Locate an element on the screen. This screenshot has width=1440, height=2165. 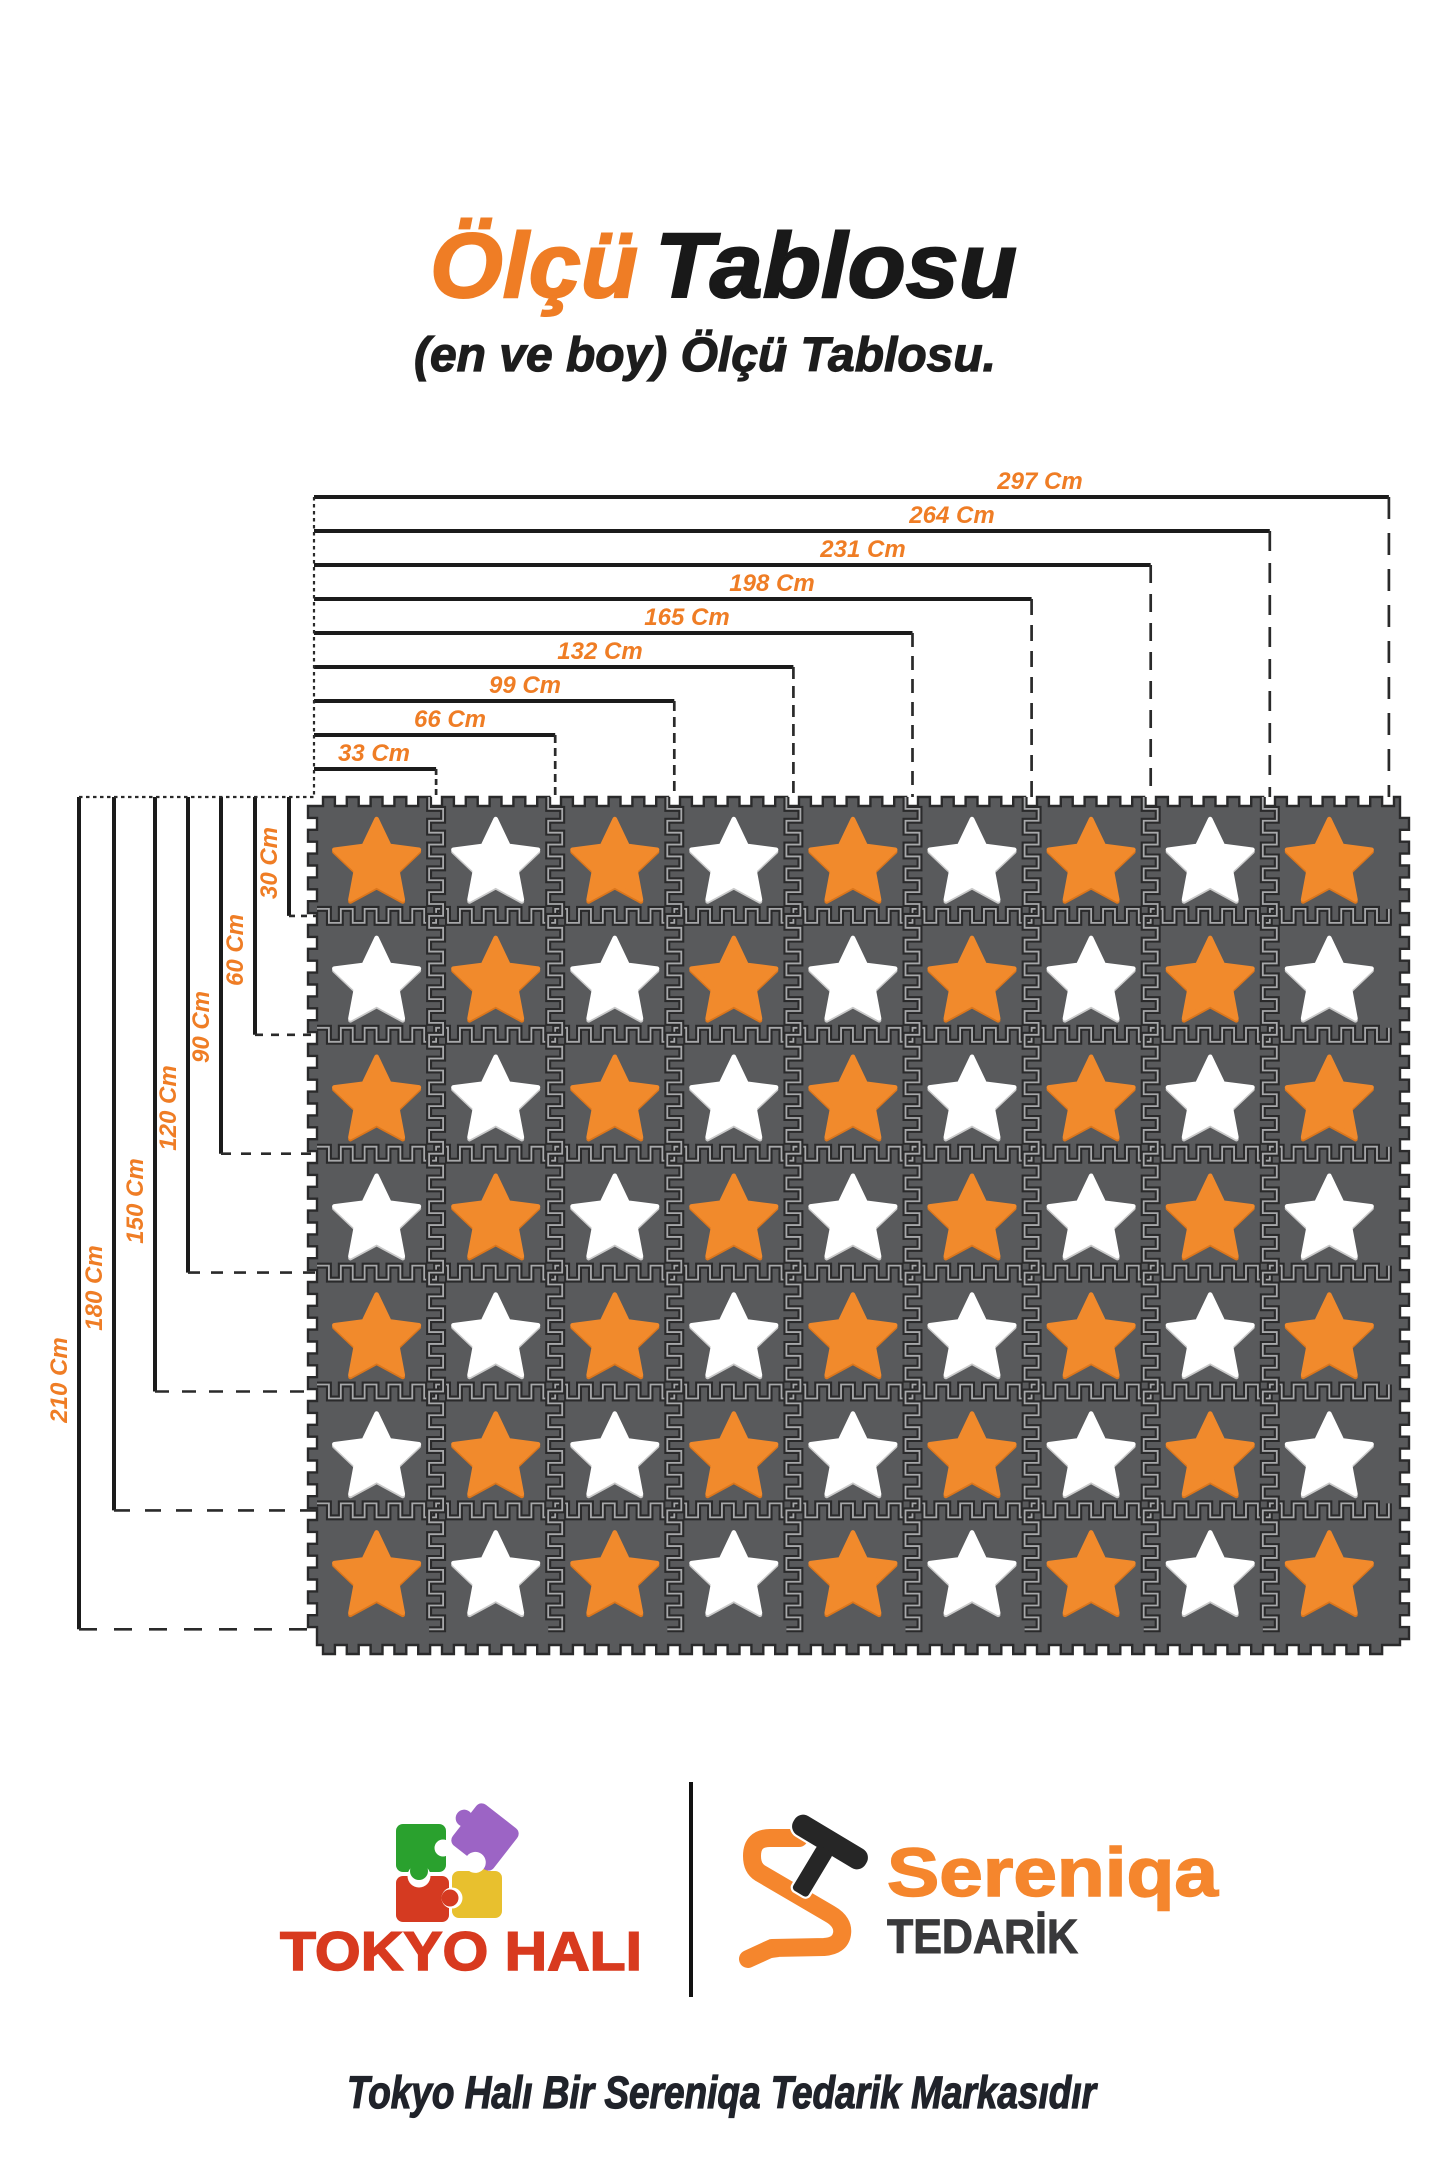
svg-text: 30 Cm is located at coordinates (269, 863).